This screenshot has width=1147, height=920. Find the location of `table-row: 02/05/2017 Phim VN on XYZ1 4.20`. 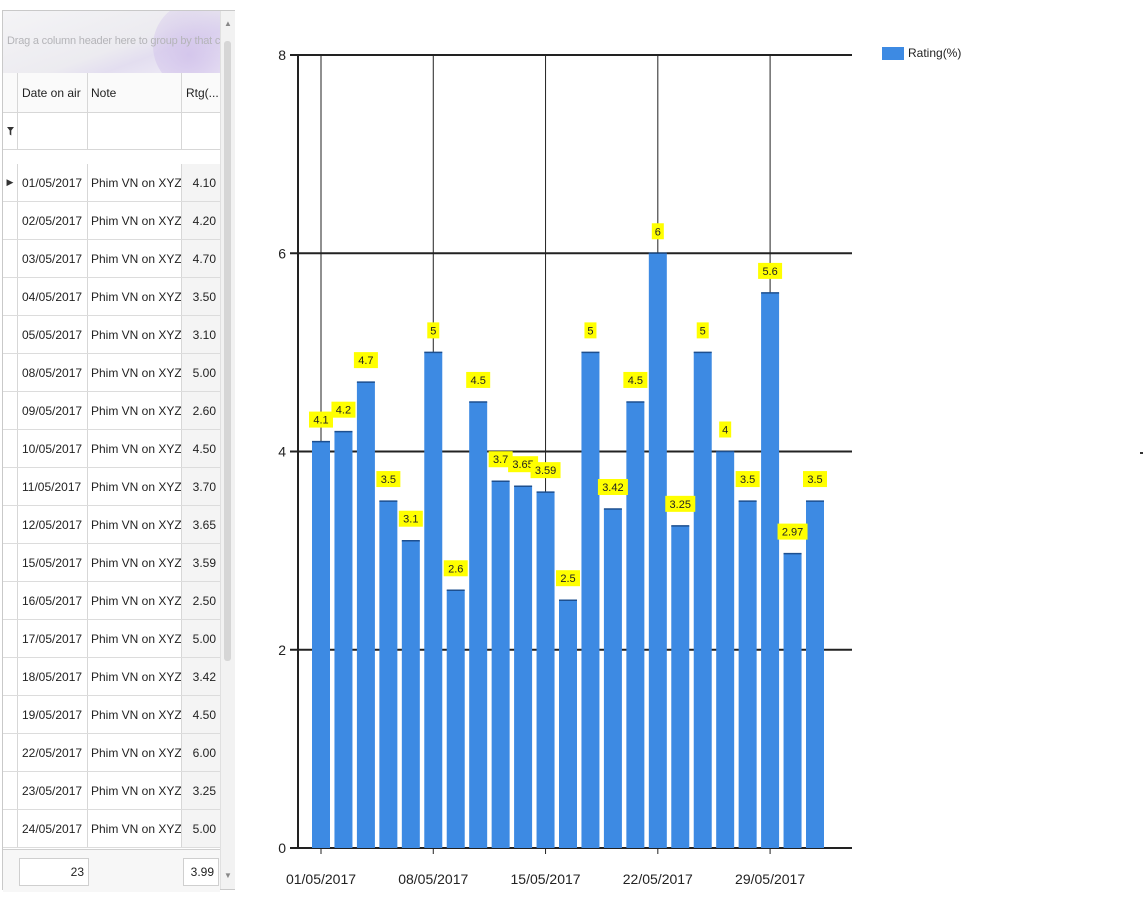

table-row: 02/05/2017 Phim VN on XYZ1 4.20 is located at coordinates (111, 221).